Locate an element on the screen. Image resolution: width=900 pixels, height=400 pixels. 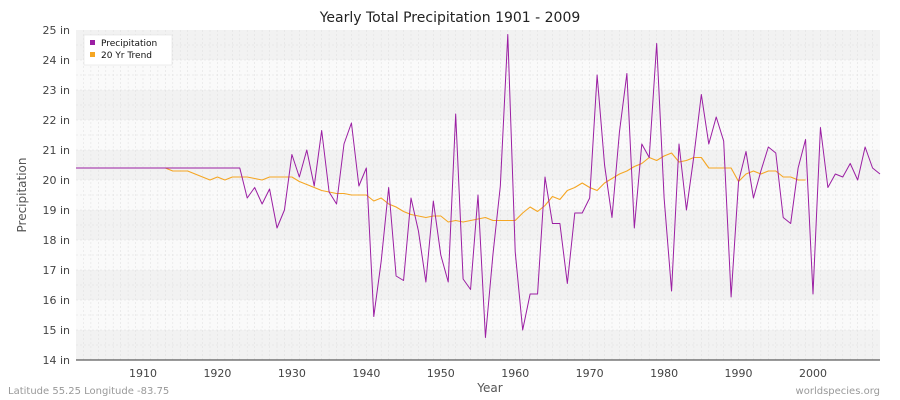
x-tick-label: 1950 is located at coordinates (441, 373).